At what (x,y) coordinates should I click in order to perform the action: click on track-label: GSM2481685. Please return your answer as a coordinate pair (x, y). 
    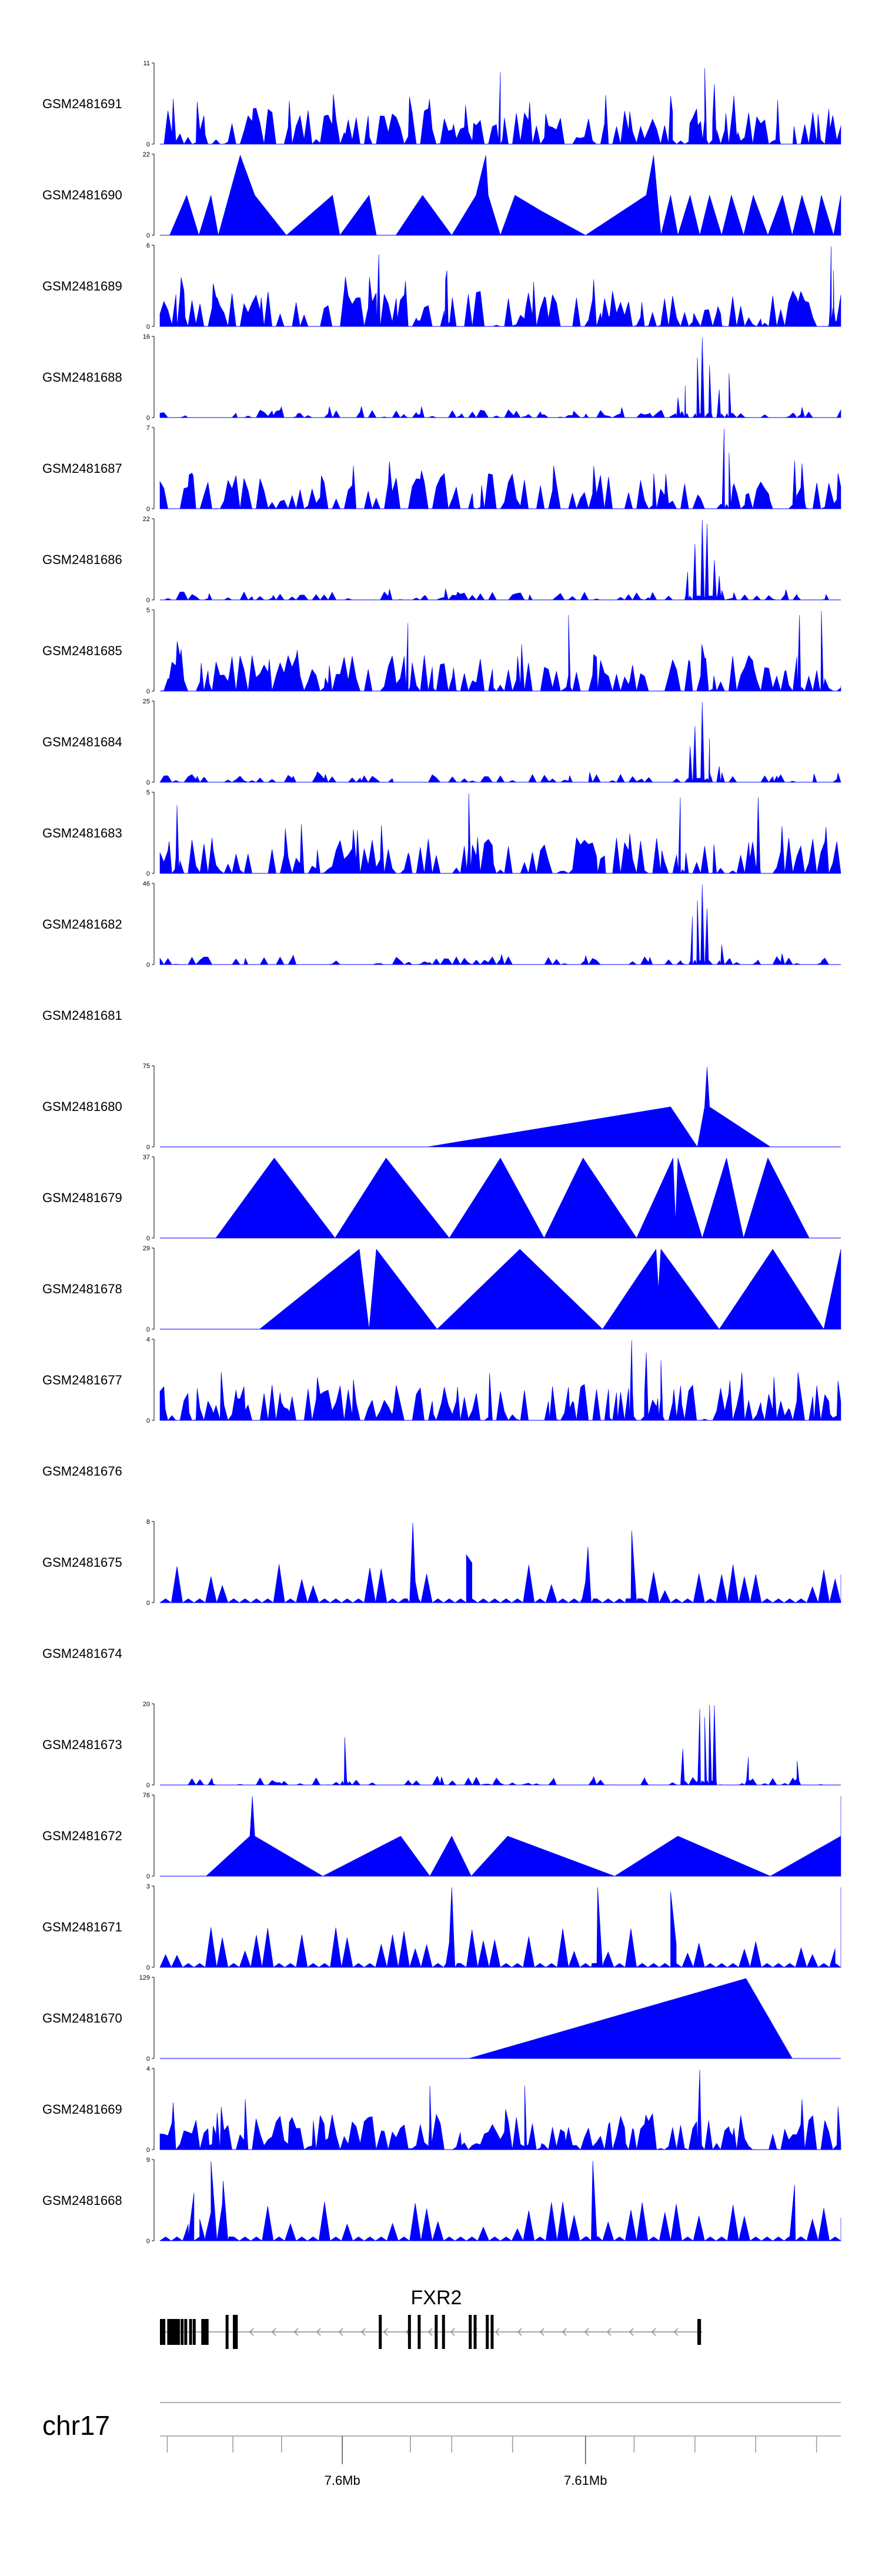
    Looking at the image, I should click on (82, 650).